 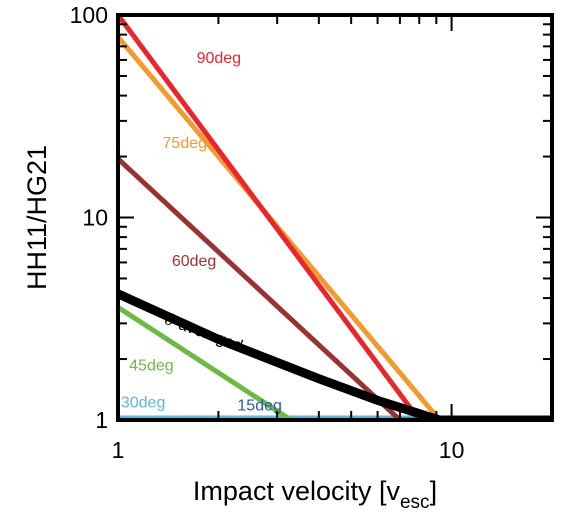 What do you see at coordinates (95, 218) in the screenshot?
I see `y-tick-label: 10` at bounding box center [95, 218].